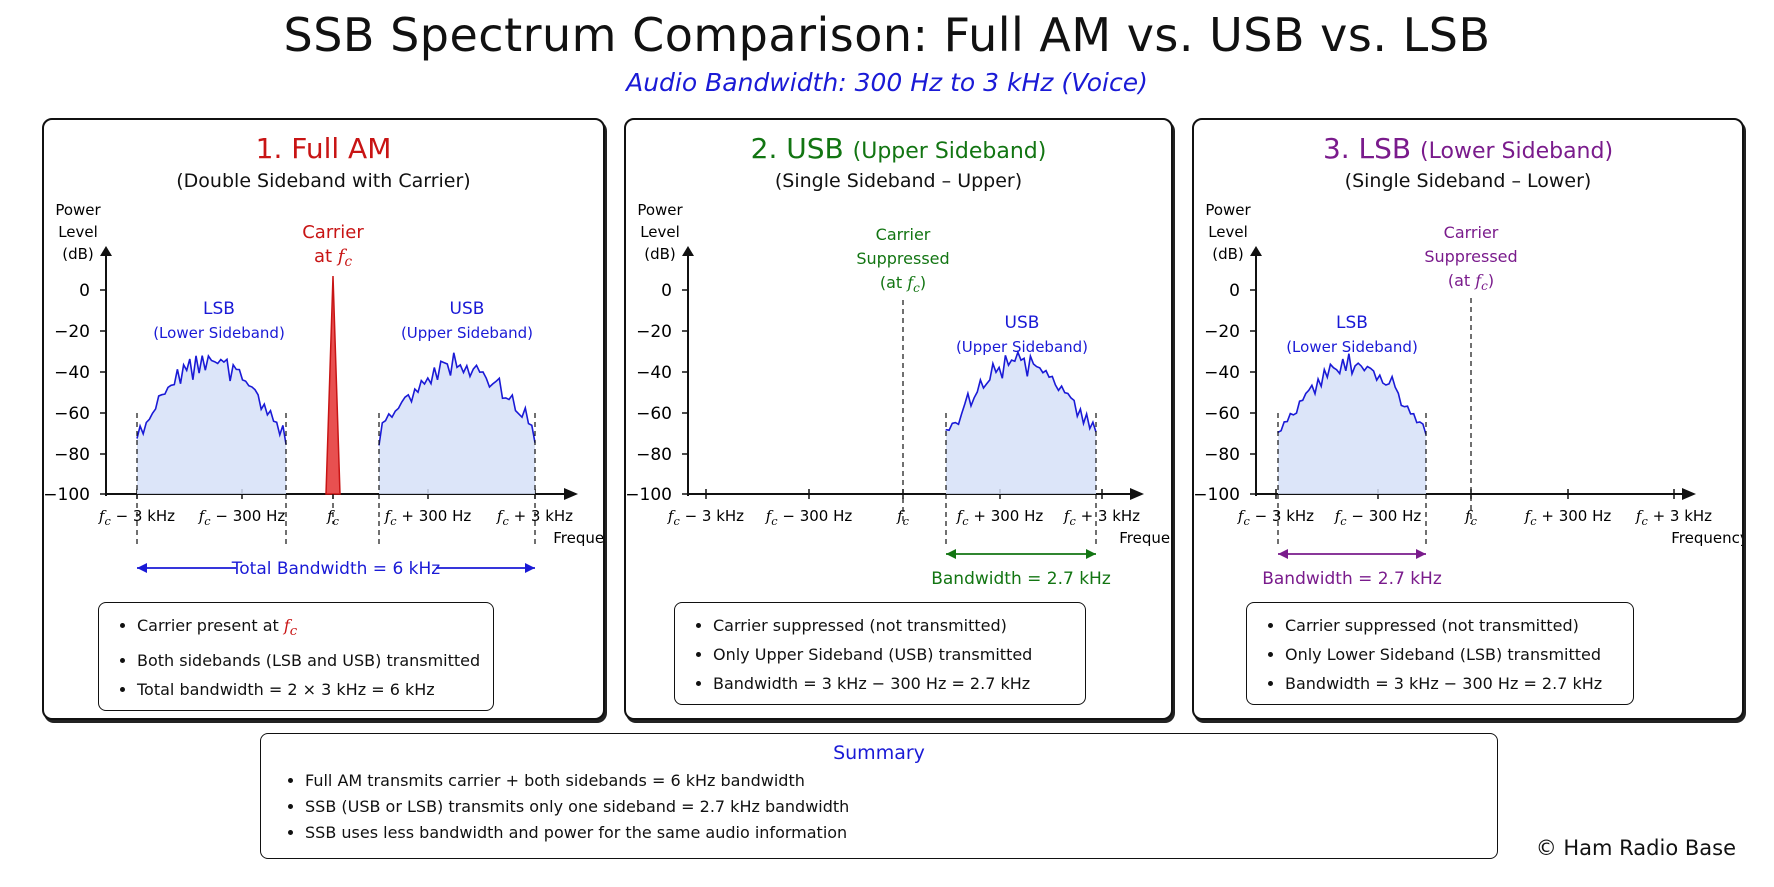 This screenshot has height=887, width=1774. What do you see at coordinates (315, 660) in the screenshot?
I see `note-item: Both sidebands (LSB and USB) transmitted` at bounding box center [315, 660].